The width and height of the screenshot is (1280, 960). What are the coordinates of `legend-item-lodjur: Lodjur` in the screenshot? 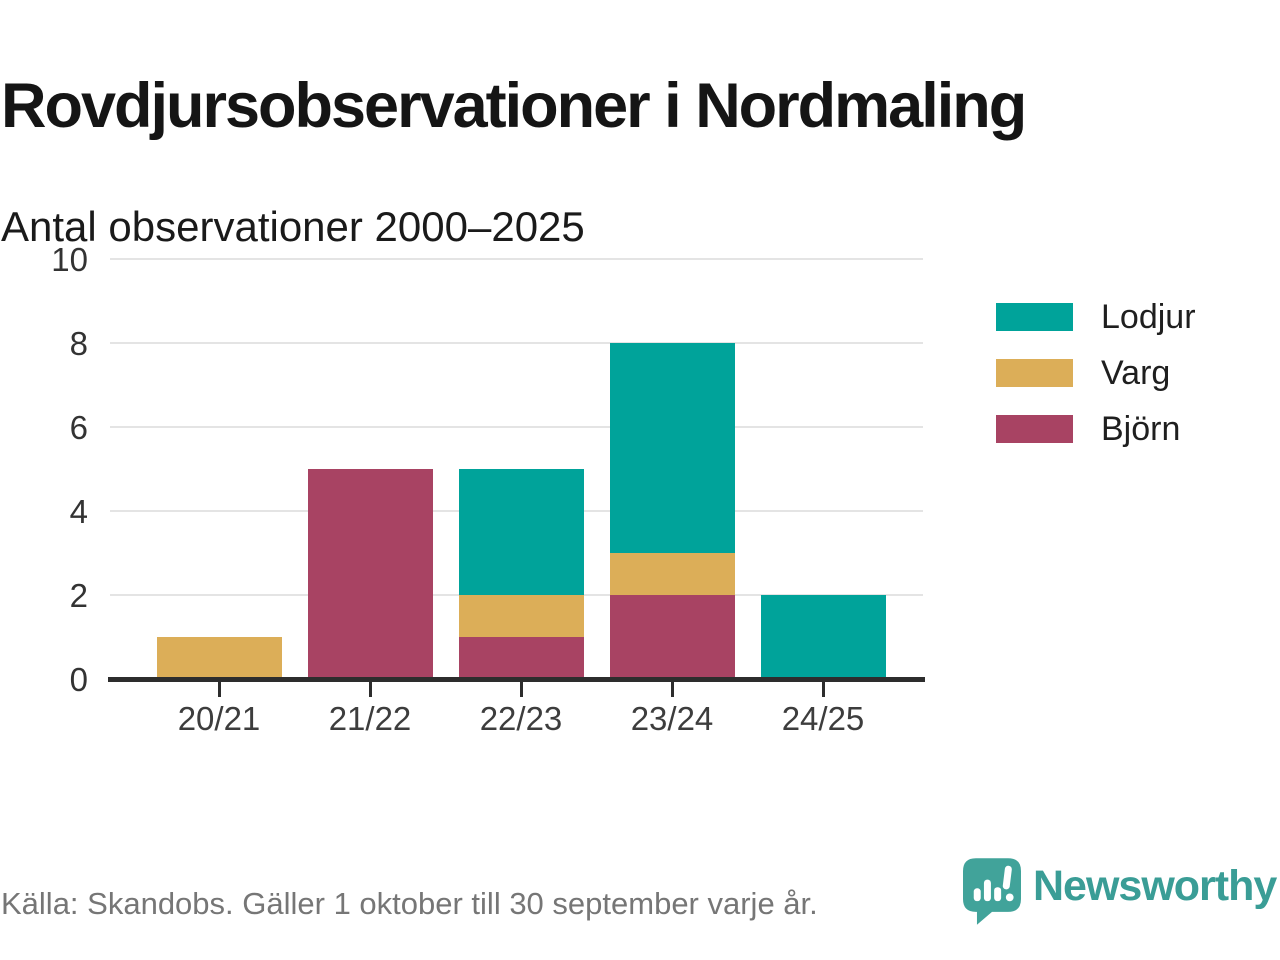 It's located at (1136, 317).